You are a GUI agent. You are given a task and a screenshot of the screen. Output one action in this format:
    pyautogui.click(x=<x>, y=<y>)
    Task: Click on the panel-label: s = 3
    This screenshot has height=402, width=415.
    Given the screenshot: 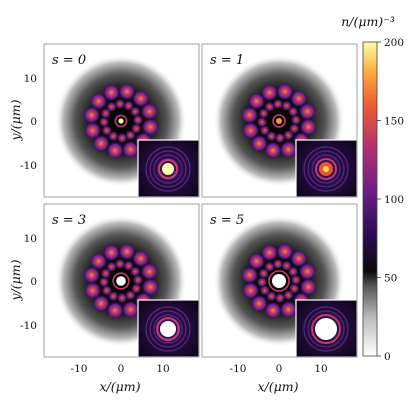 What is the action you would take?
    pyautogui.click(x=69, y=220)
    